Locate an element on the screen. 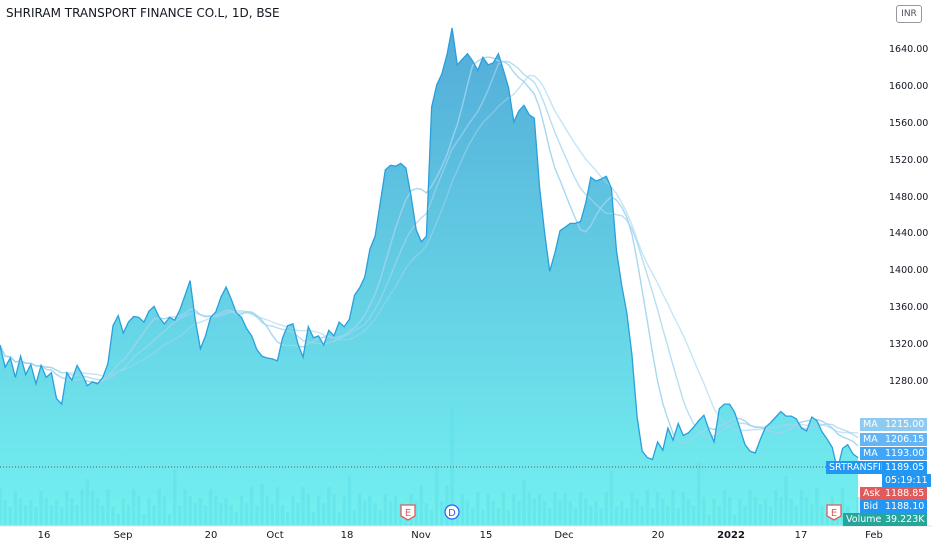 The width and height of the screenshot is (932, 550). y-tick-label: 1520.00 is located at coordinates (909, 160).